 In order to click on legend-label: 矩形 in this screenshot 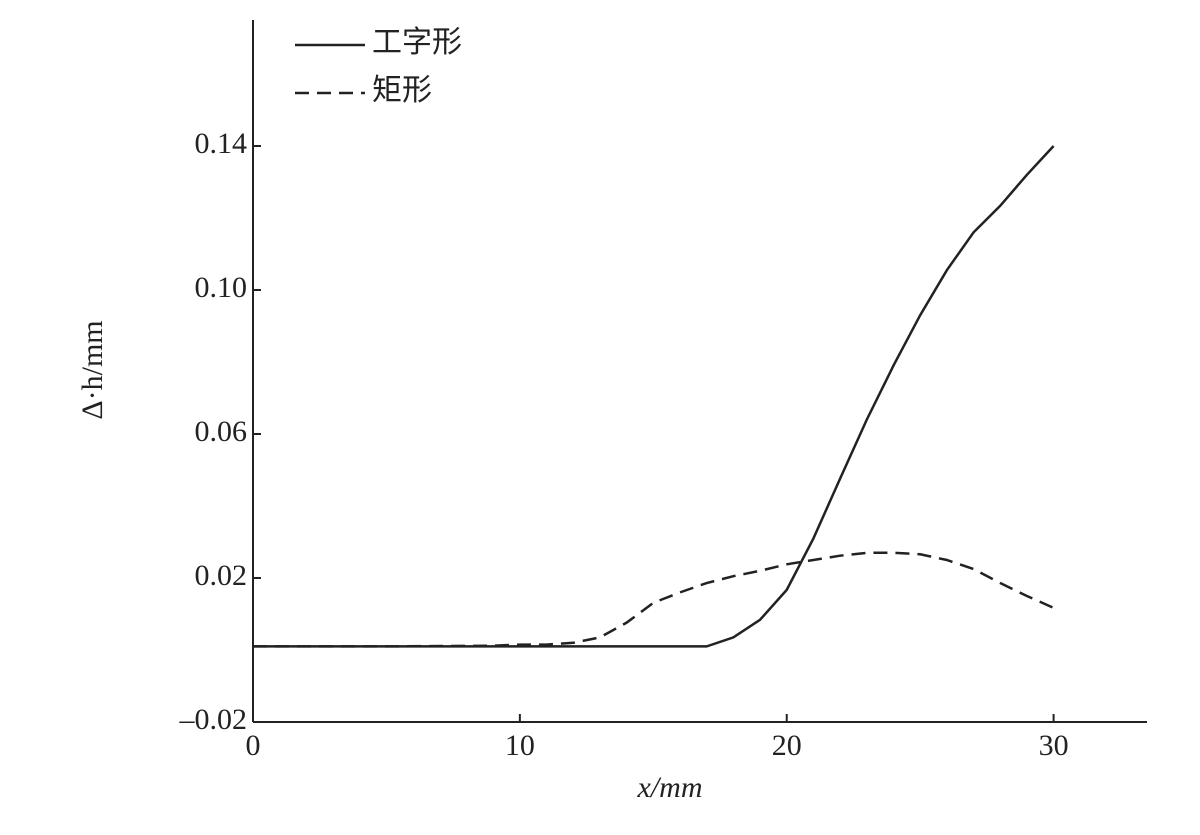, I will do `click(402, 90)`.